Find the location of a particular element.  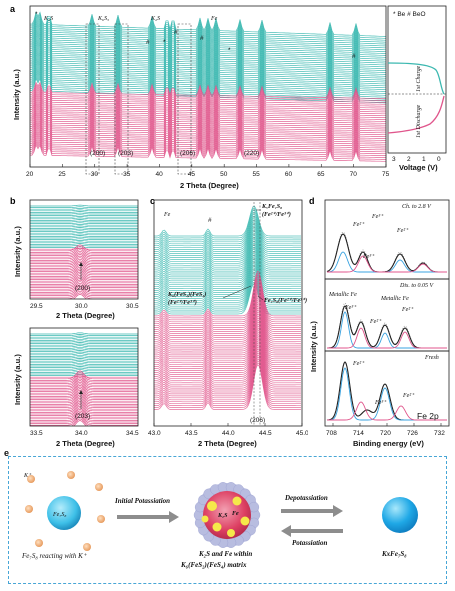

d-top-fe2a: Fe²⁺ is located at coordinates (358, 224).